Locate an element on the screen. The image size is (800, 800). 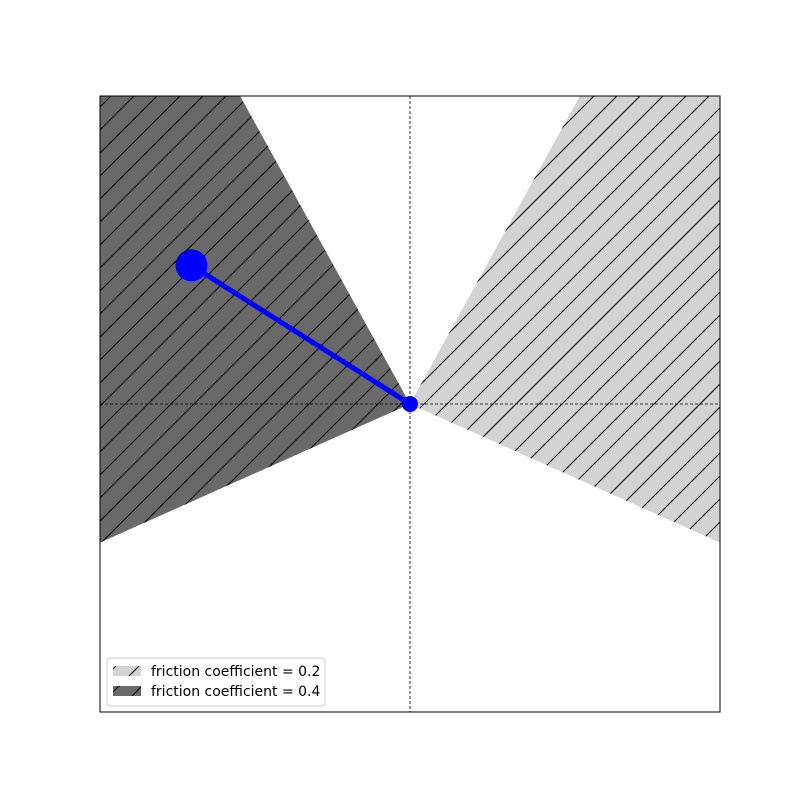
pendulum-rod is located at coordinates (300, 334).